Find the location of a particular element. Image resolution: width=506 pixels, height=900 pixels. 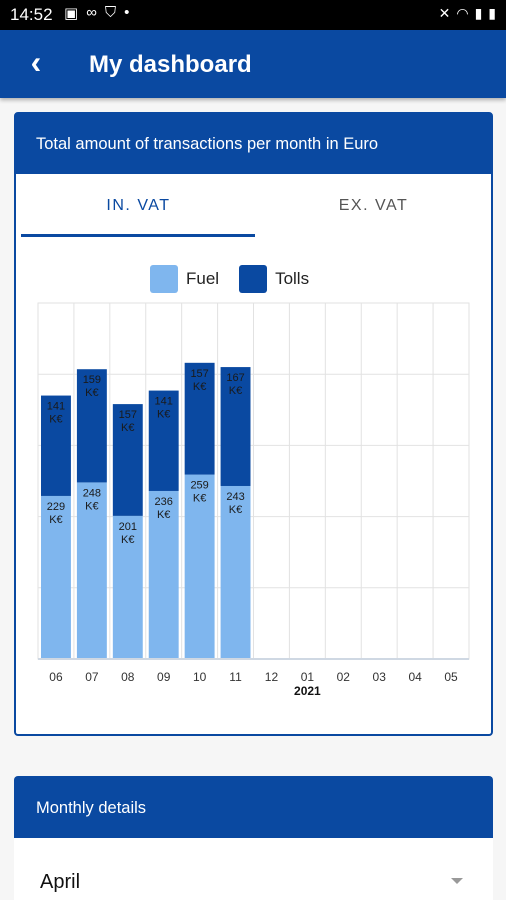

x-tick-label-03: 03 is located at coordinates (380, 677).